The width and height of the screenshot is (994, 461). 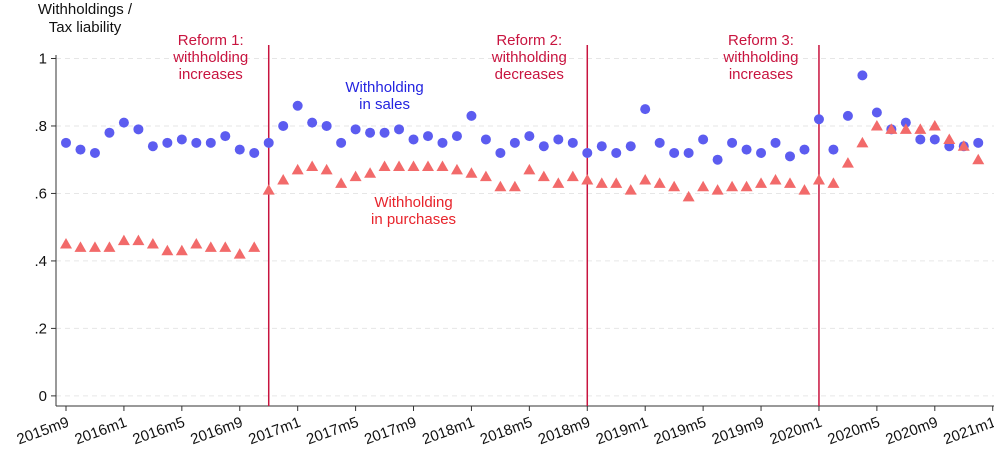 What do you see at coordinates (40, 328) in the screenshot?
I see `y-tick-label: .2` at bounding box center [40, 328].